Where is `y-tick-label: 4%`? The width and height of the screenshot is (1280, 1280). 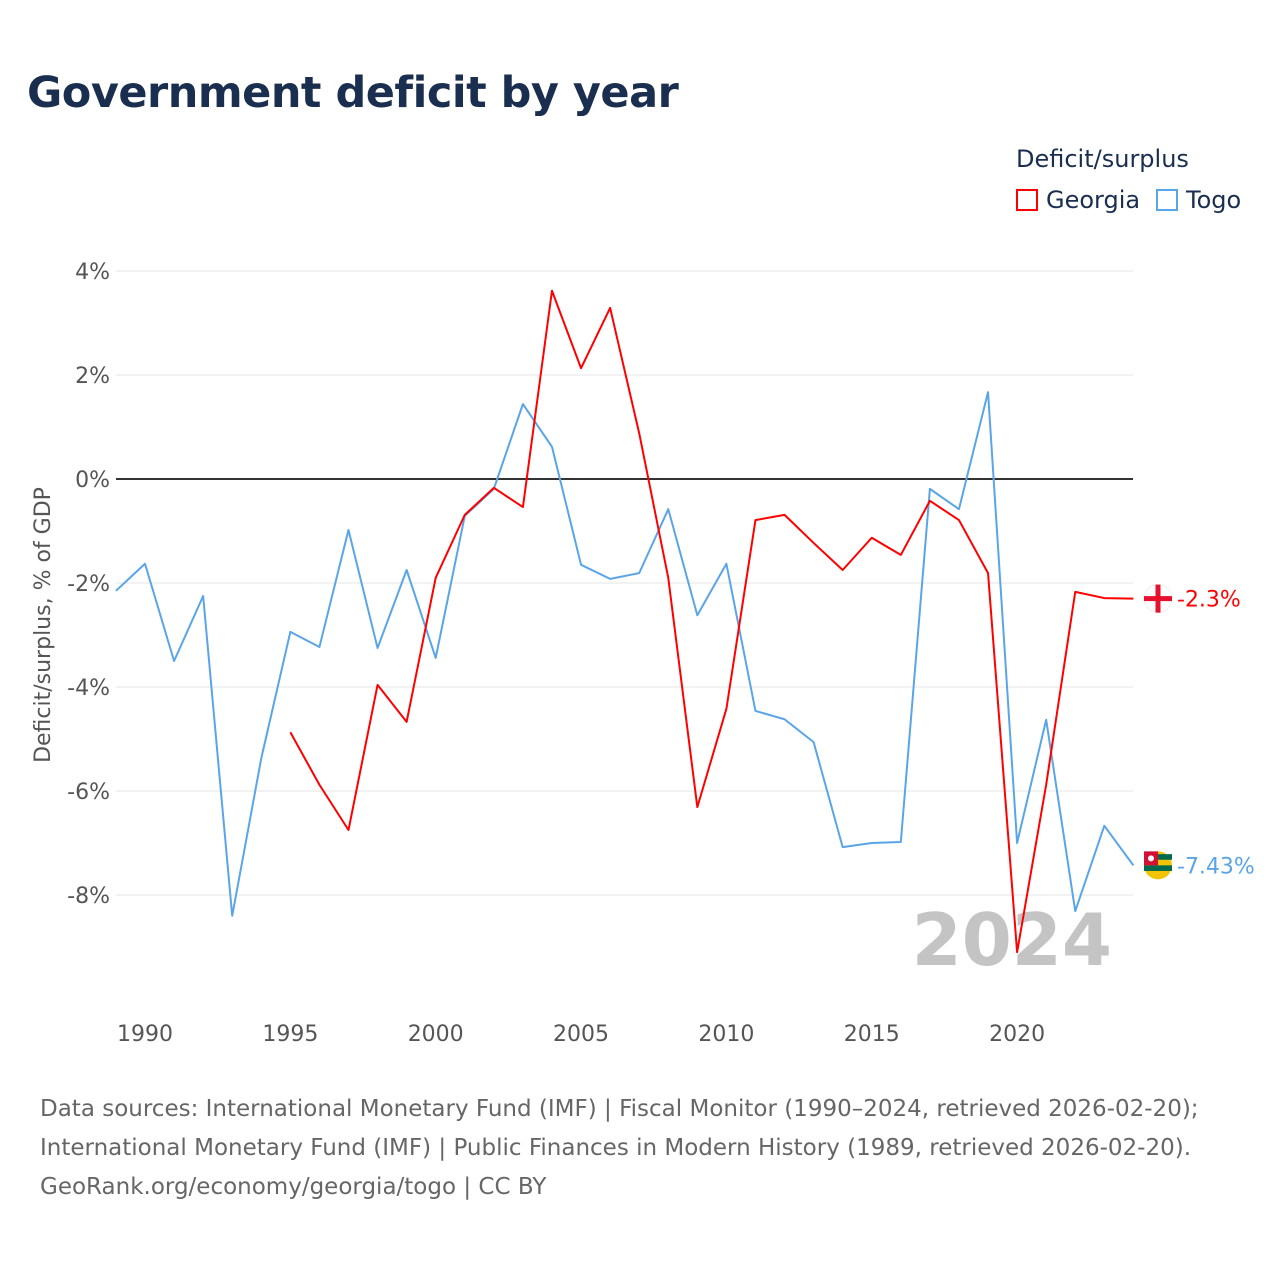 y-tick-label: 4% is located at coordinates (92, 272).